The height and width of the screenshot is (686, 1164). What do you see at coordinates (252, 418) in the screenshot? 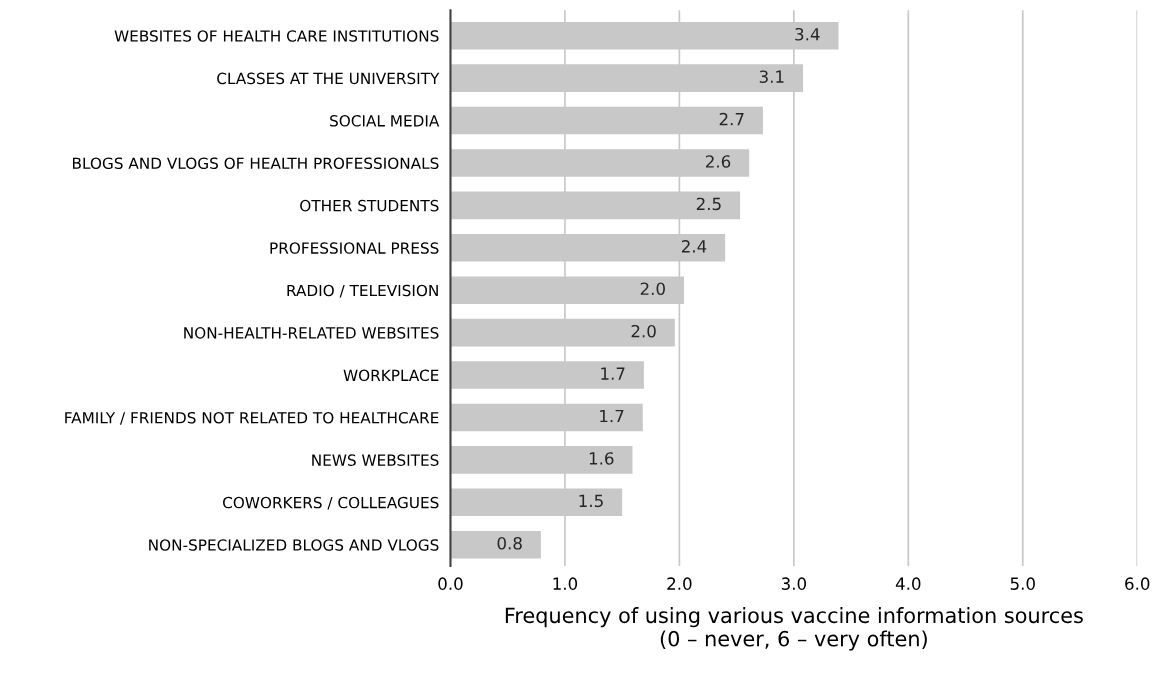
I see `y-tick-label: FAMILY / FRIENDS NOT RELATED TO HEALTHCARE` at bounding box center [252, 418].